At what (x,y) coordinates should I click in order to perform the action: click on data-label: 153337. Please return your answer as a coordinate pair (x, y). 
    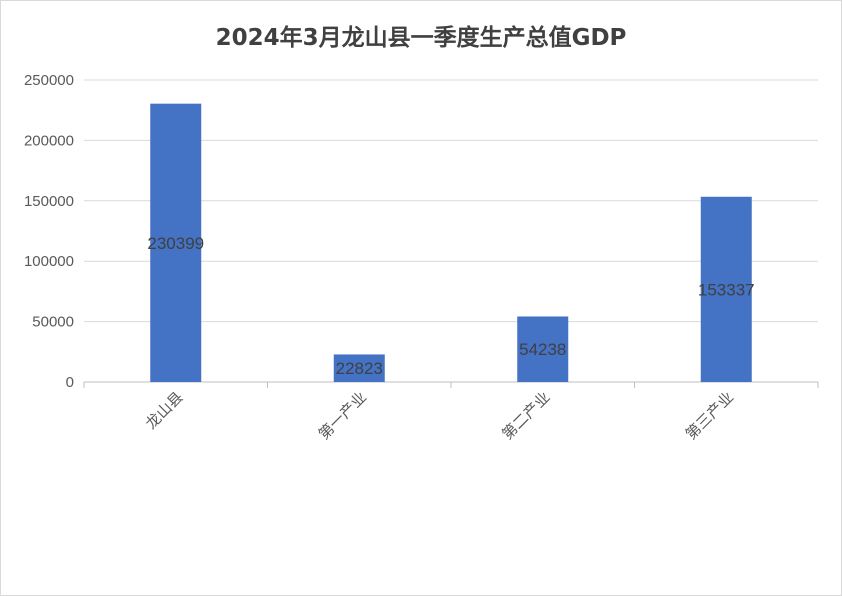
    Looking at the image, I should click on (726, 289).